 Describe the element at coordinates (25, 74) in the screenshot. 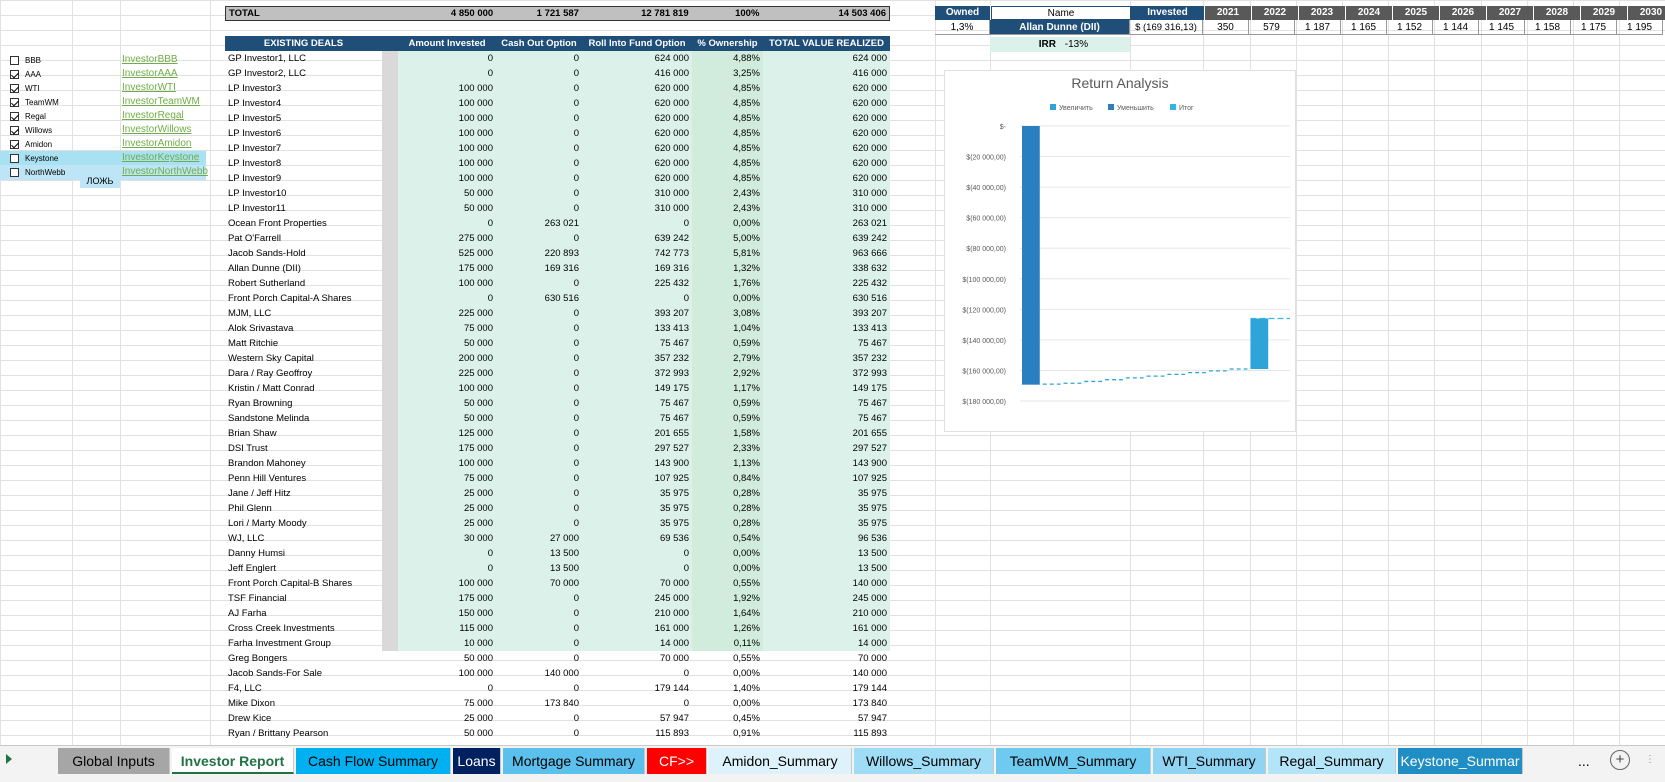

I see `checkbox-aaa: AAA` at that location.